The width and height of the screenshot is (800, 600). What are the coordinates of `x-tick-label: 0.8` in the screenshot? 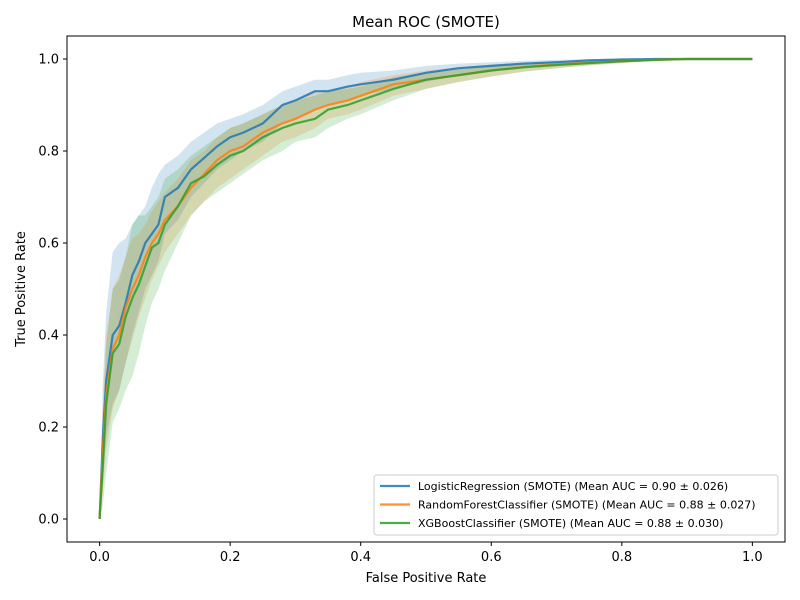 It's located at (621, 557).